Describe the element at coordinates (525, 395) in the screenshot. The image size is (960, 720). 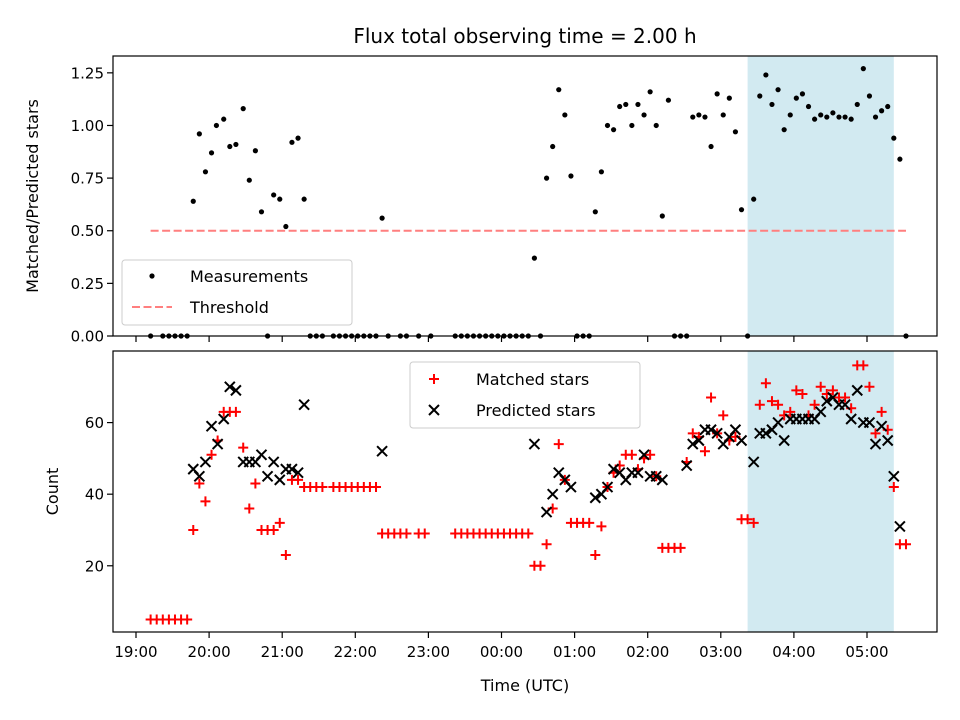
I see `legend: Matched stars Predicted stars` at that location.